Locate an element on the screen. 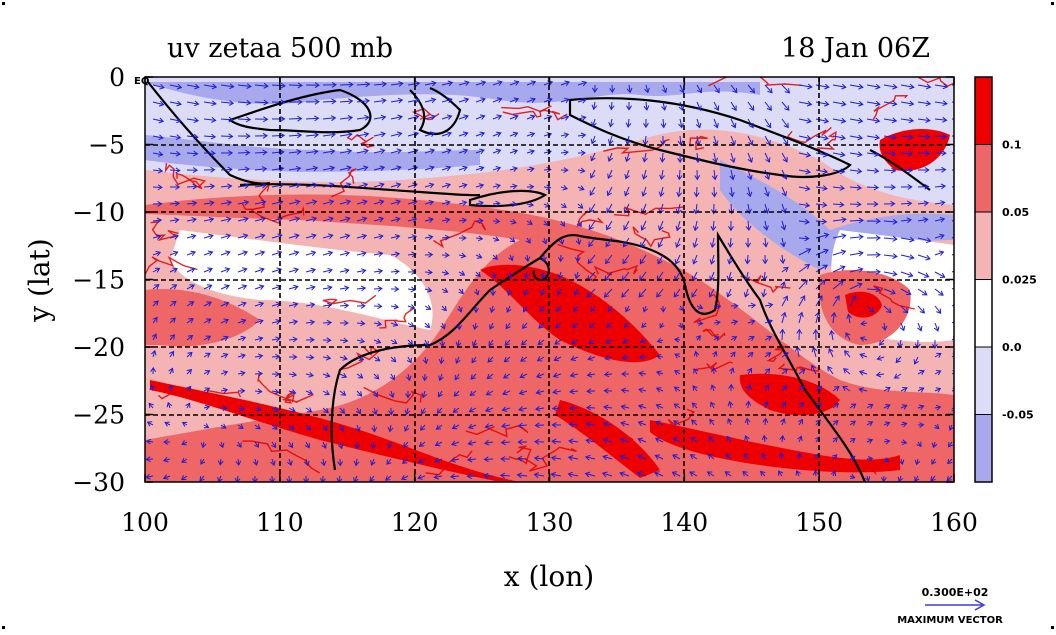 Image resolution: width=1056 pixels, height=635 pixels. x-tick-label-2: 120 is located at coordinates (415, 522).